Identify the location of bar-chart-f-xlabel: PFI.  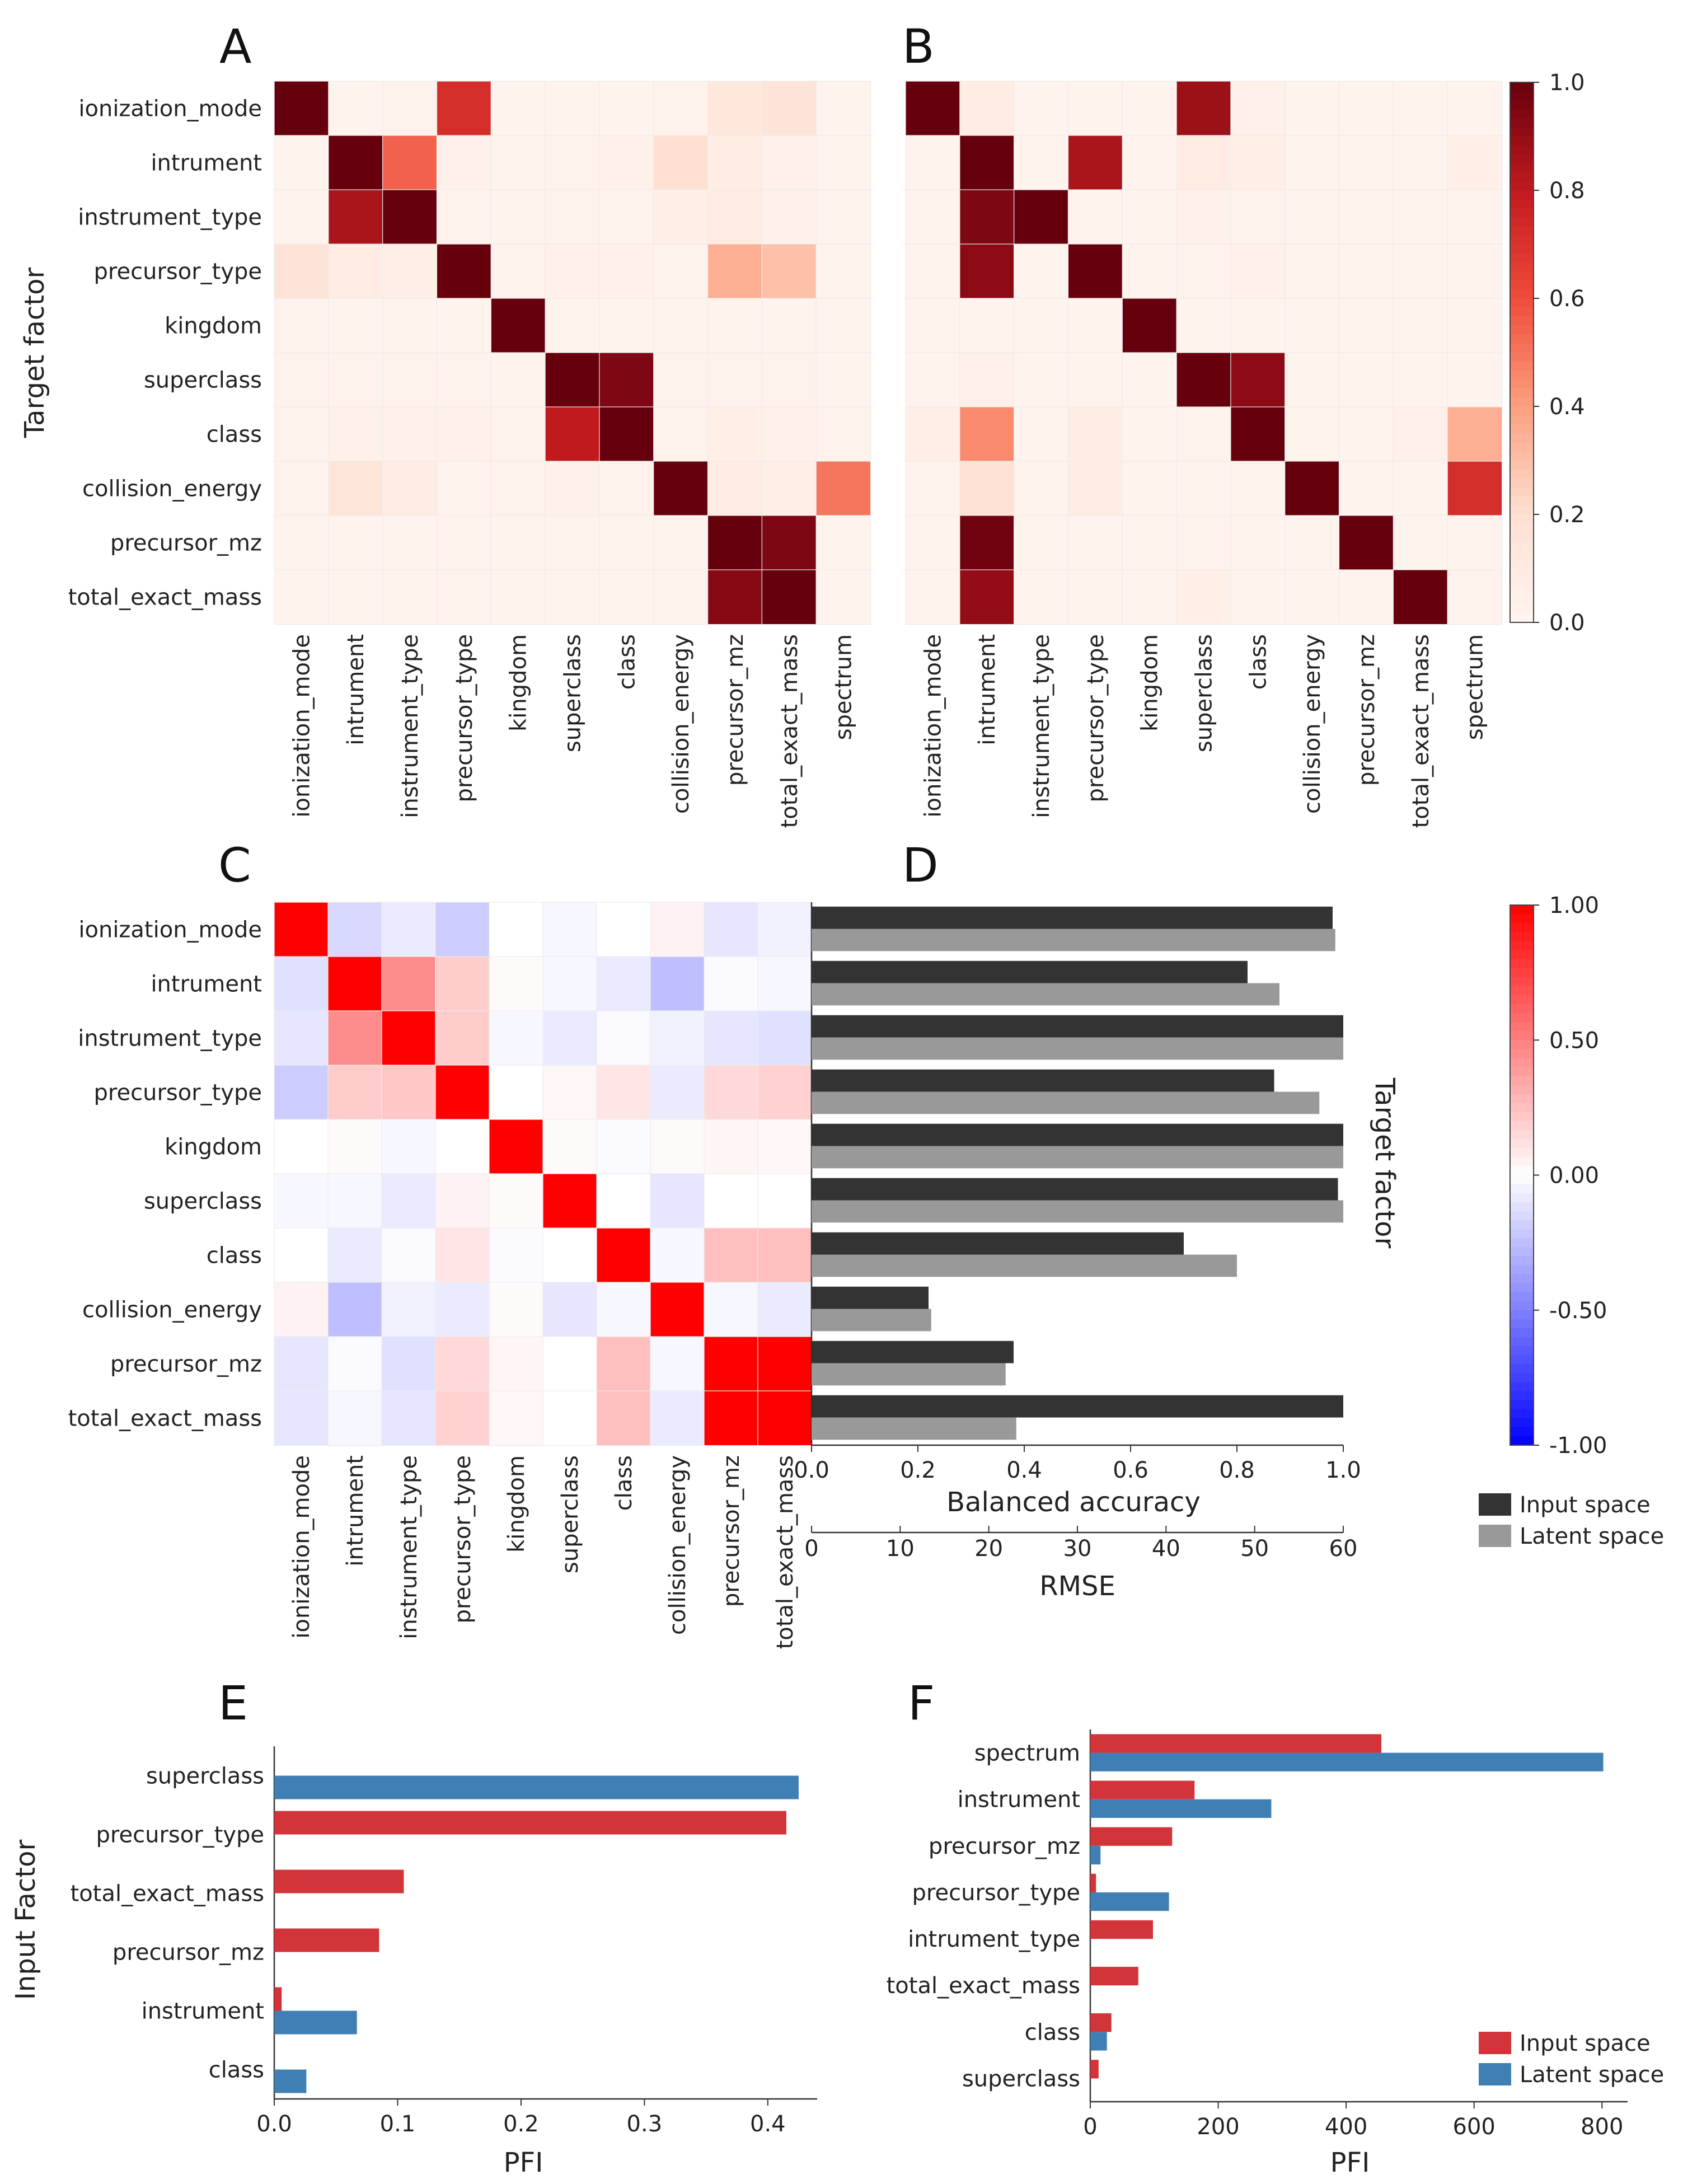
(1350, 2162).